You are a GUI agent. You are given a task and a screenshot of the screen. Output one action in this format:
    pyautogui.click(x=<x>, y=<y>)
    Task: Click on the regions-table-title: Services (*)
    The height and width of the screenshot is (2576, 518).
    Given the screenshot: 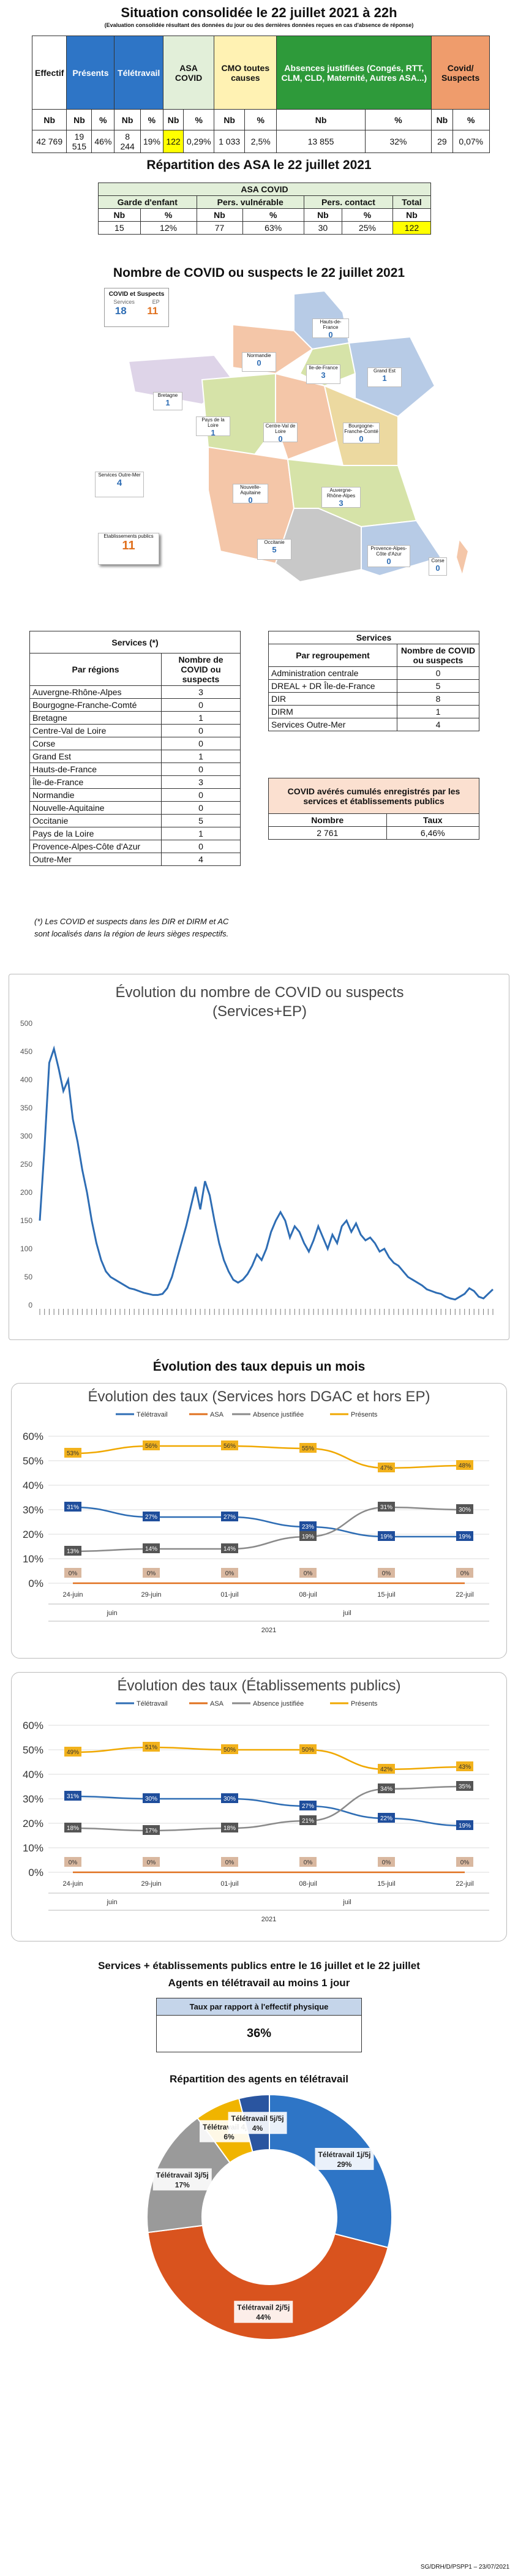 What is the action you would take?
    pyautogui.click(x=135, y=642)
    